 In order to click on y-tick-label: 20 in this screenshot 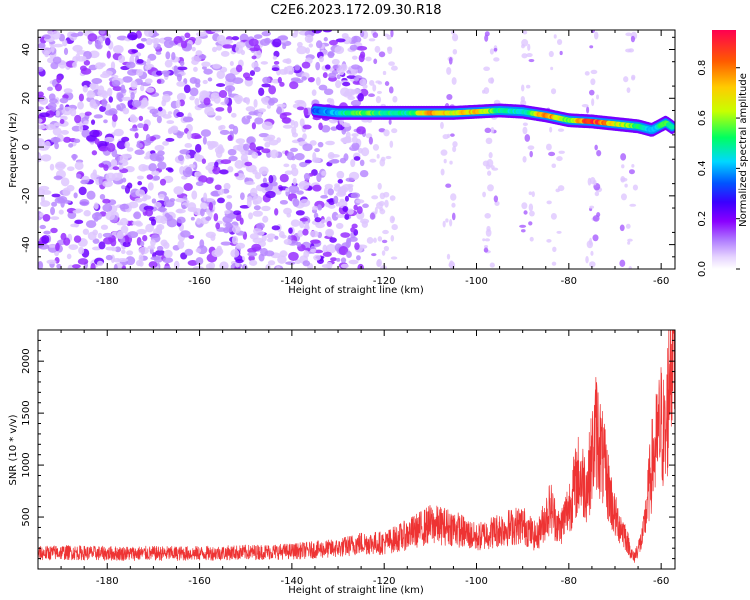, I will do `click(26, 98)`.